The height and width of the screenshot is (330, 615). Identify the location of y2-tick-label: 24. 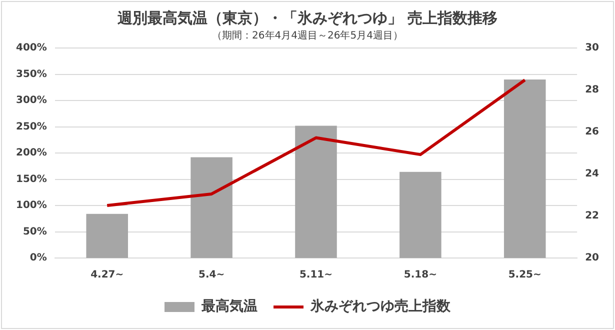
(592, 174).